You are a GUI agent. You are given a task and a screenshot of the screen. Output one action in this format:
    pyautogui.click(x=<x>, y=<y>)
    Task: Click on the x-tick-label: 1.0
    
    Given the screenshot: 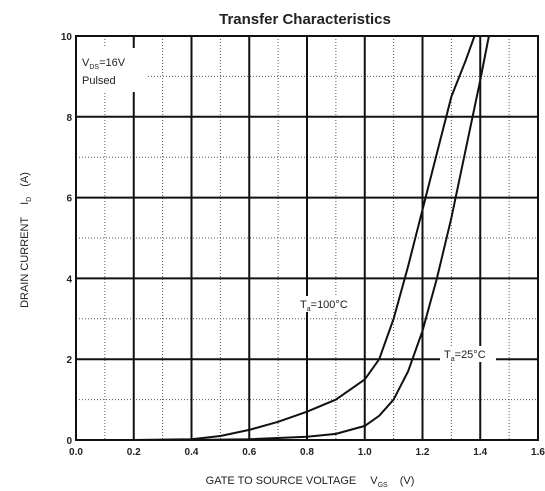 What is the action you would take?
    pyautogui.click(x=365, y=452)
    